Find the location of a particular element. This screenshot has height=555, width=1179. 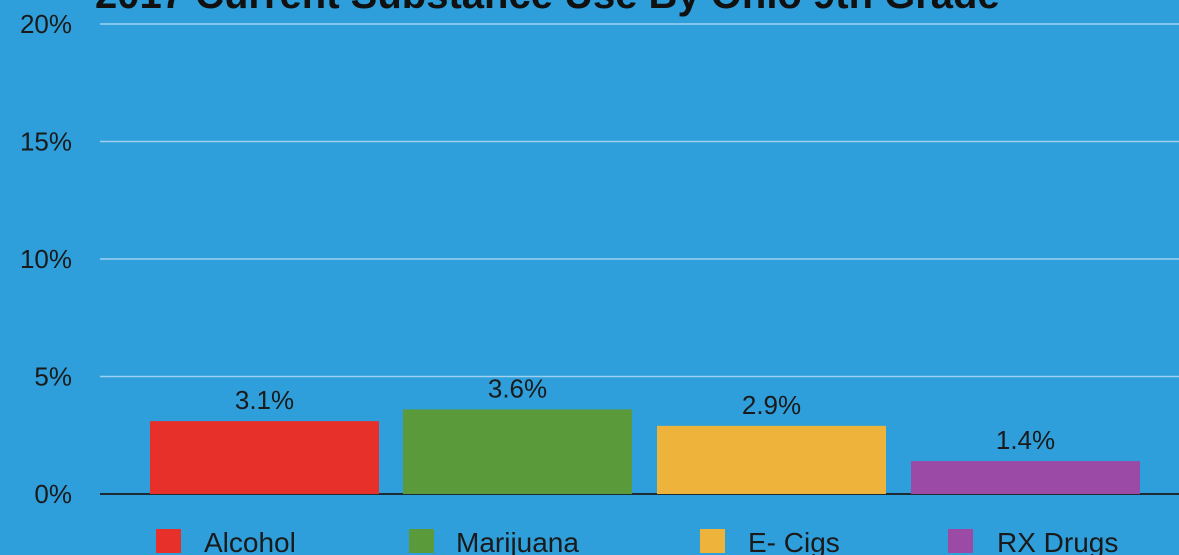

legend: Alcohol Marijuana E- Cigs RX Drugs is located at coordinates (637, 541).